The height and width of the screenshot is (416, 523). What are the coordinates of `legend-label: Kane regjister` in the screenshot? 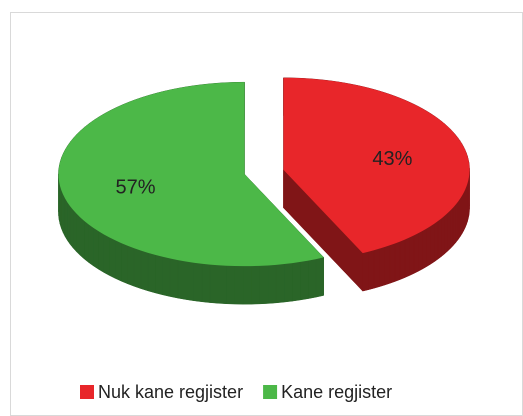 It's located at (336, 392).